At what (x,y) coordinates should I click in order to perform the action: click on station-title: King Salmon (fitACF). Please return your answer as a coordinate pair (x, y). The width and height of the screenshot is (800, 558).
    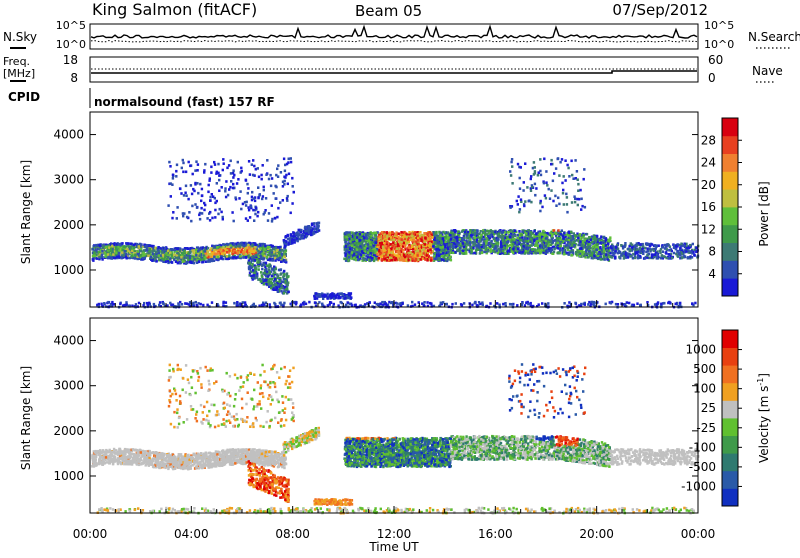
    Looking at the image, I should click on (174, 9).